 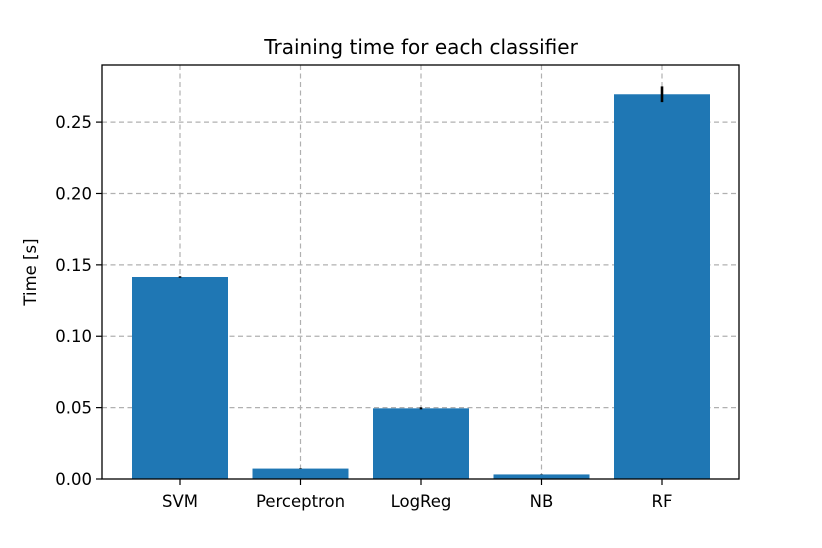 What do you see at coordinates (420, 47) in the screenshot?
I see `chart-title: Training time for each classifier` at bounding box center [420, 47].